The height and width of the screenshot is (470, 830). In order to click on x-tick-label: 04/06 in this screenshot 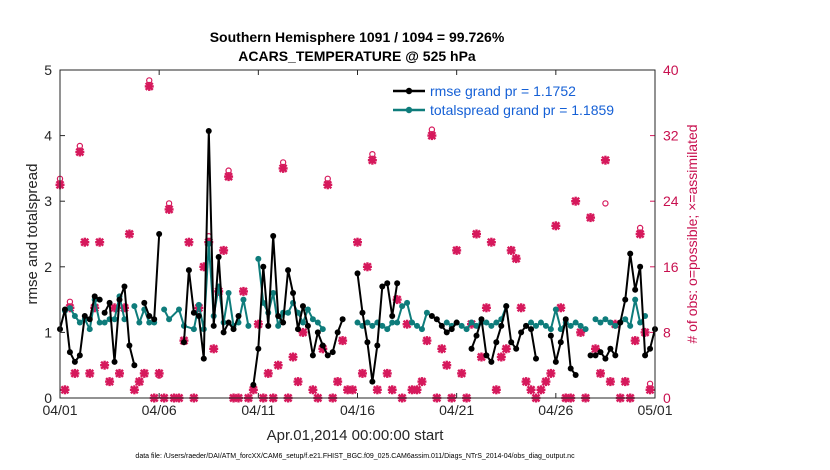, I will do `click(159, 410)`.